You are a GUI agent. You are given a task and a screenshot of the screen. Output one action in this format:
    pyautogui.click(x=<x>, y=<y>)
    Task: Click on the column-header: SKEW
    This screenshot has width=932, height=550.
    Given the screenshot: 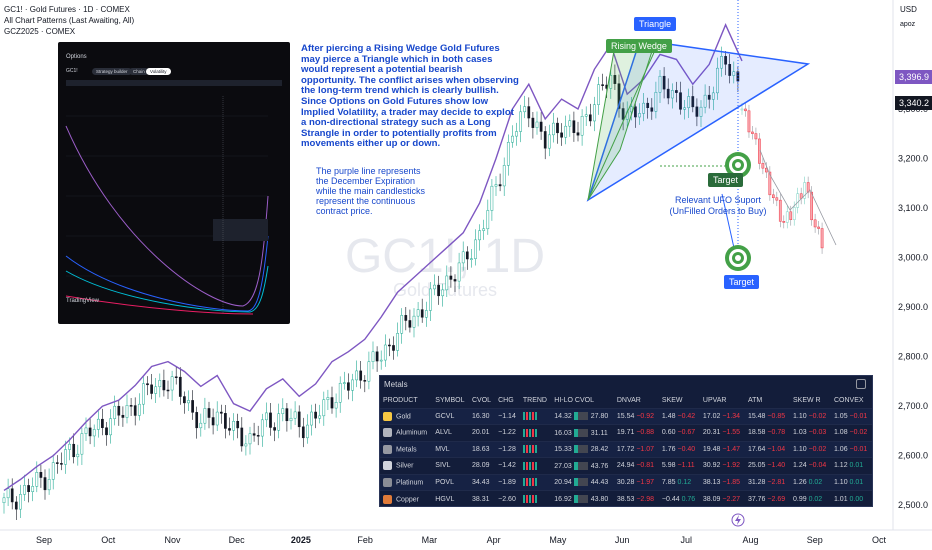 What is the action you would take?
    pyautogui.click(x=672, y=401)
    